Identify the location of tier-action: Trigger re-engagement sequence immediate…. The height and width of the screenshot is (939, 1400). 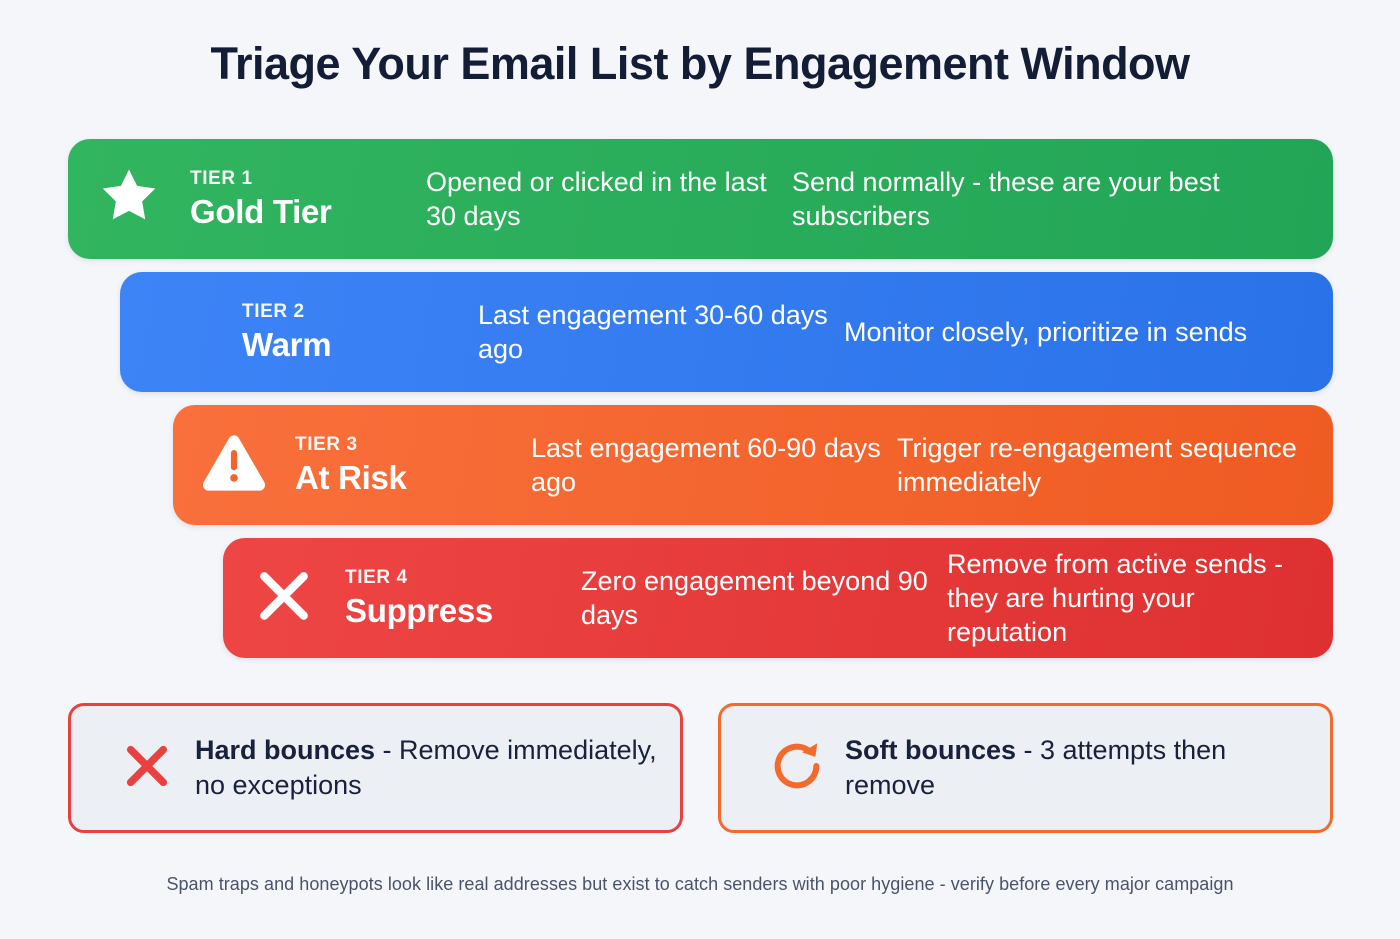
(1097, 464).